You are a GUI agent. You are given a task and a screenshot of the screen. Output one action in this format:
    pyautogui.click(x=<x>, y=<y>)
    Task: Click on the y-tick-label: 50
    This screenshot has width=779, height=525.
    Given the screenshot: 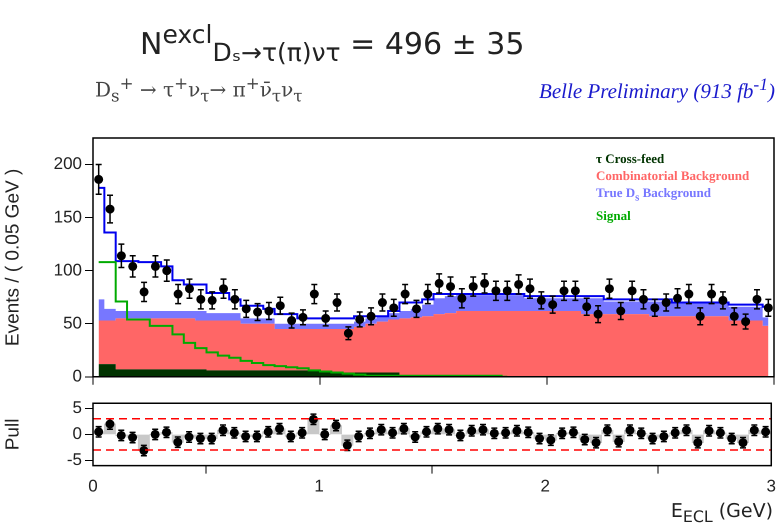 What is the action you would take?
    pyautogui.click(x=72, y=322)
    